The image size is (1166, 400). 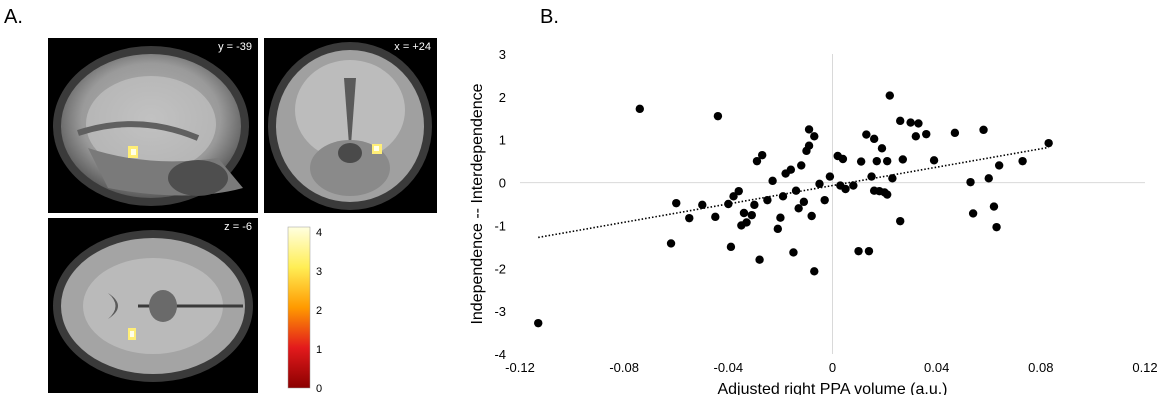 What do you see at coordinates (502, 183) in the screenshot?
I see `y-tick-label: 0` at bounding box center [502, 183].